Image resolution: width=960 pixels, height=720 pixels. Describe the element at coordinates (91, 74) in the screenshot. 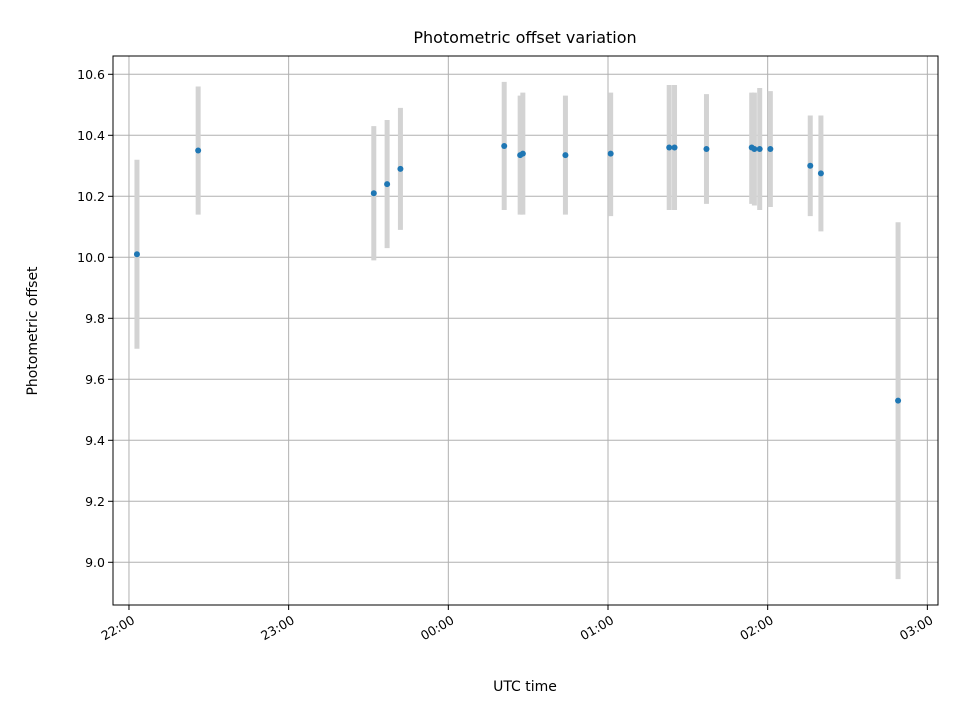

I see `y-tick-label: 10.6` at that location.